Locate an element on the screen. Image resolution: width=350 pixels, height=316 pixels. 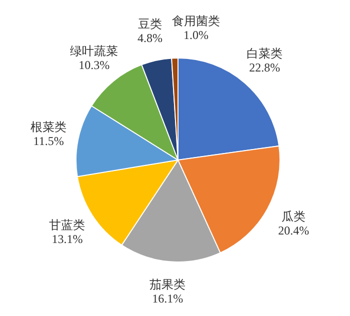
slice-label: 豆类 is located at coordinates (150, 24).